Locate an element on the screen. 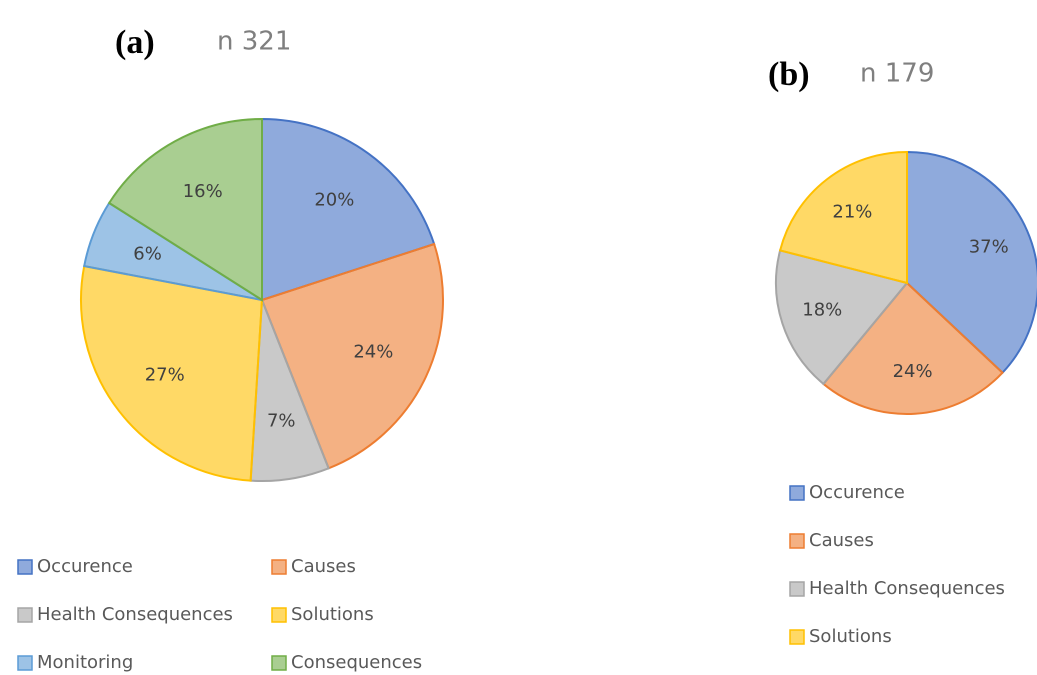  chart-title: n 179 is located at coordinates (897, 74).